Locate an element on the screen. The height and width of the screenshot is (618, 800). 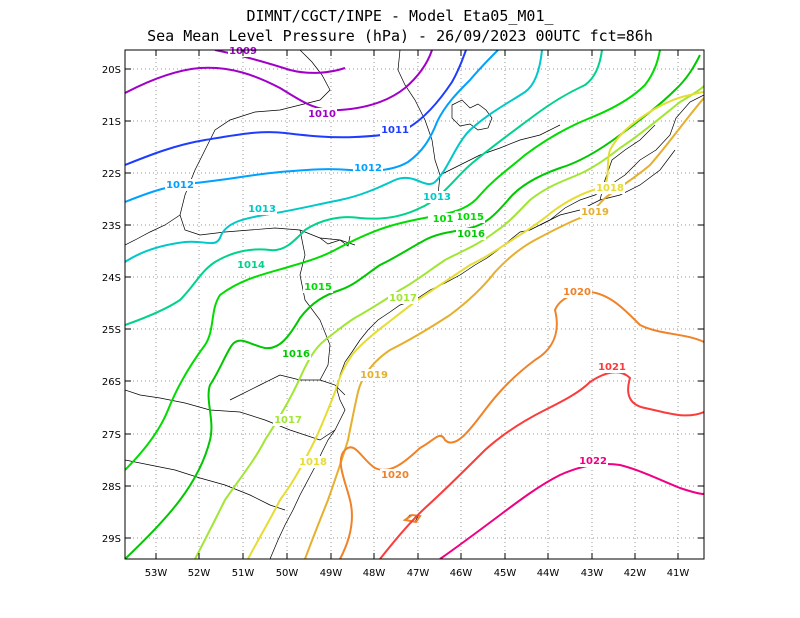
isobar-label: 1021 is located at coordinates (612, 367).